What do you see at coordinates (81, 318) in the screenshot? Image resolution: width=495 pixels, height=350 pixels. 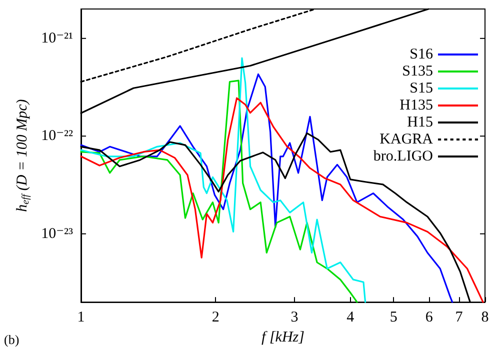 I see `x-tick-label: 1` at bounding box center [81, 318].